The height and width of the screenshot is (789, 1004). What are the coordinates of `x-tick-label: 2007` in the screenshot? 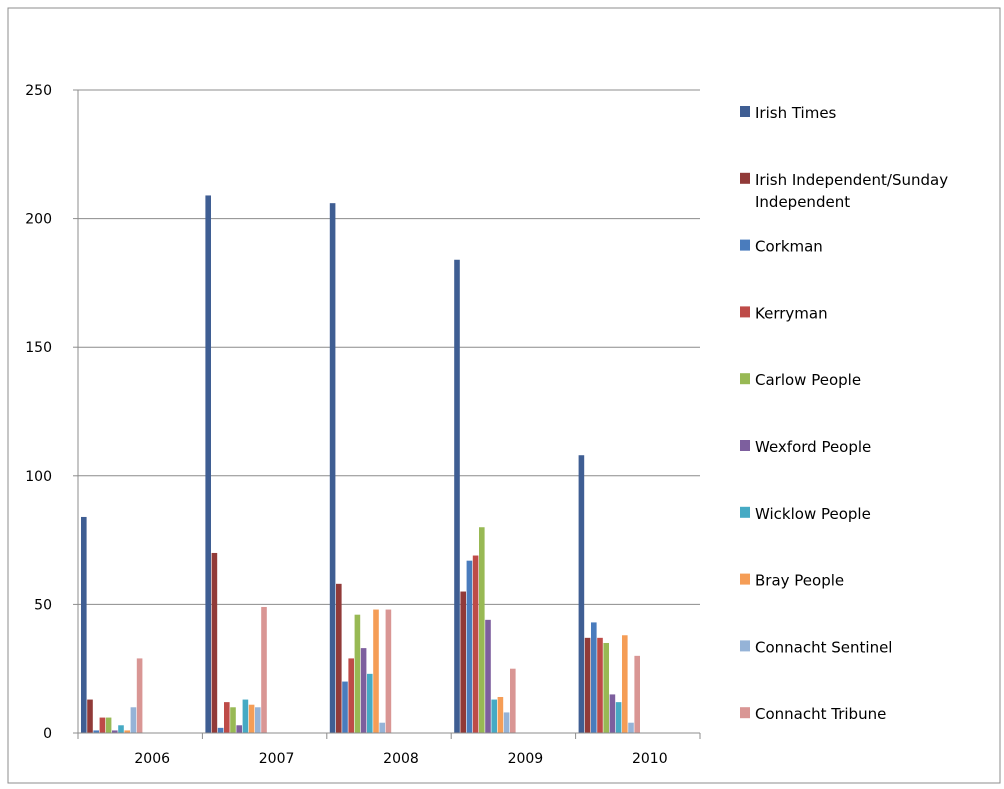 It's located at (277, 759).